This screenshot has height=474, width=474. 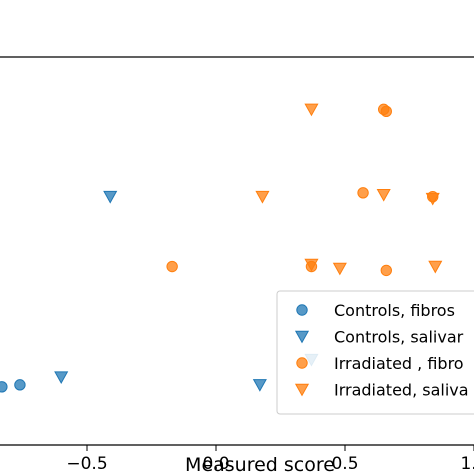 What do you see at coordinates (394, 310) in the screenshot?
I see `legend-label: Controls, fibros` at bounding box center [394, 310].